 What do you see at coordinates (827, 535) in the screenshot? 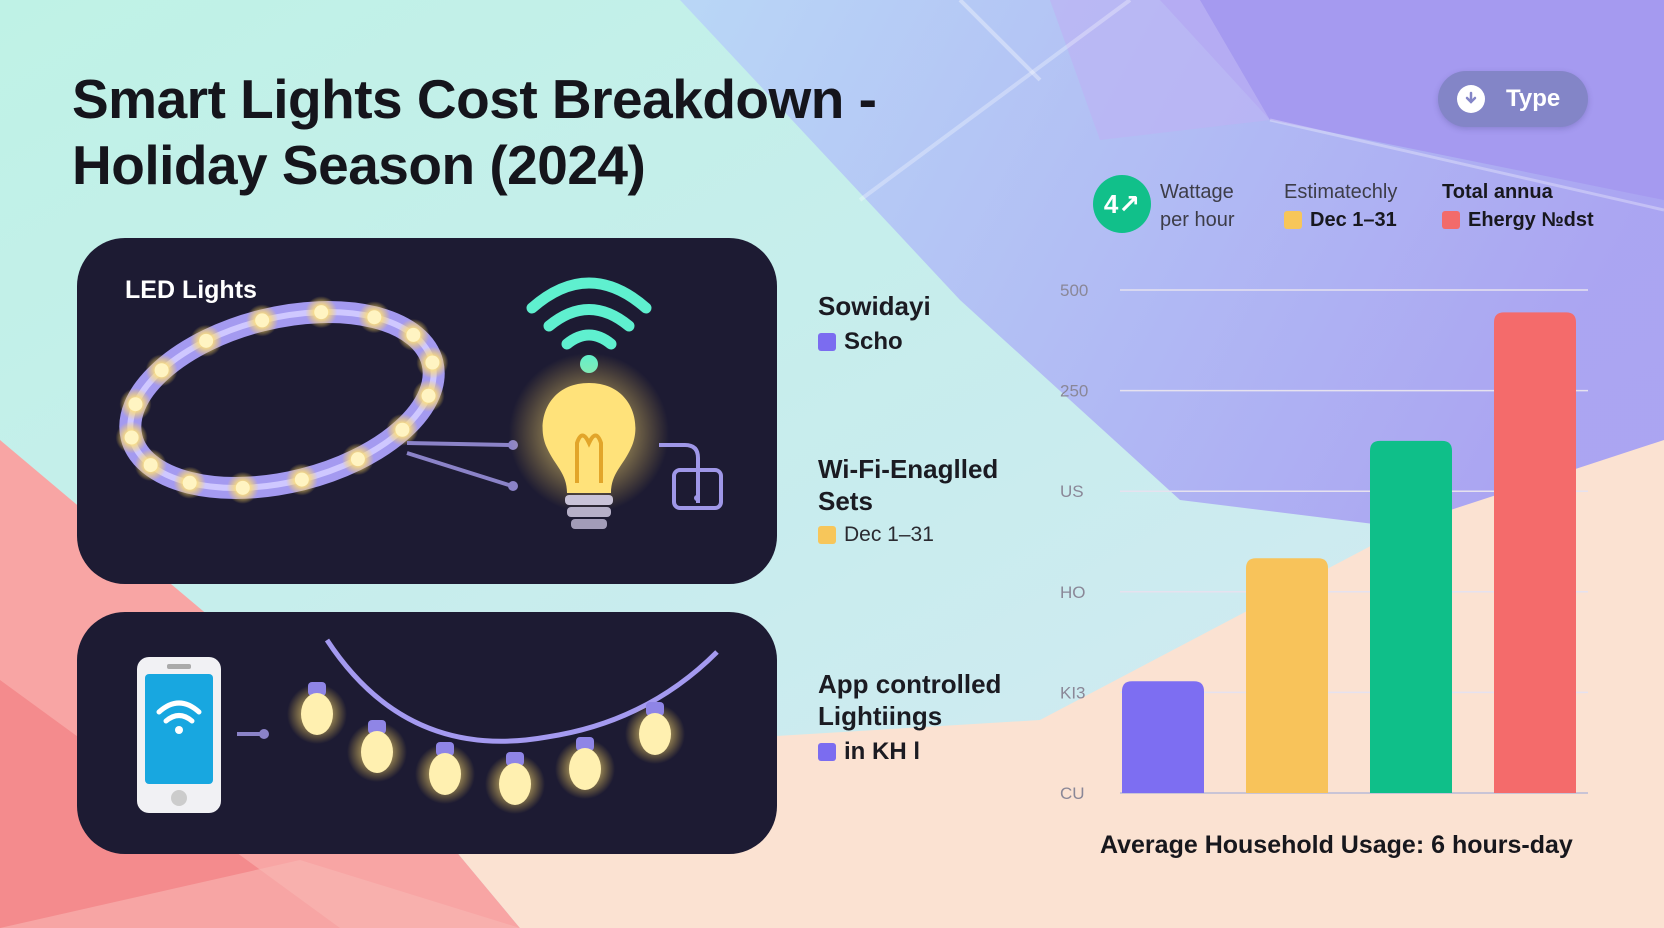
I see `side-label-2-swatch` at bounding box center [827, 535].